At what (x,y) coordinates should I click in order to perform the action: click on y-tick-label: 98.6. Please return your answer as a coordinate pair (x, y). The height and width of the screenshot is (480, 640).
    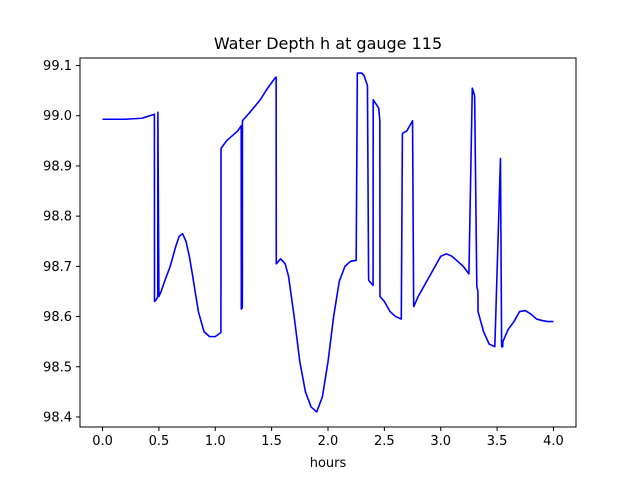
    Looking at the image, I should click on (57, 317).